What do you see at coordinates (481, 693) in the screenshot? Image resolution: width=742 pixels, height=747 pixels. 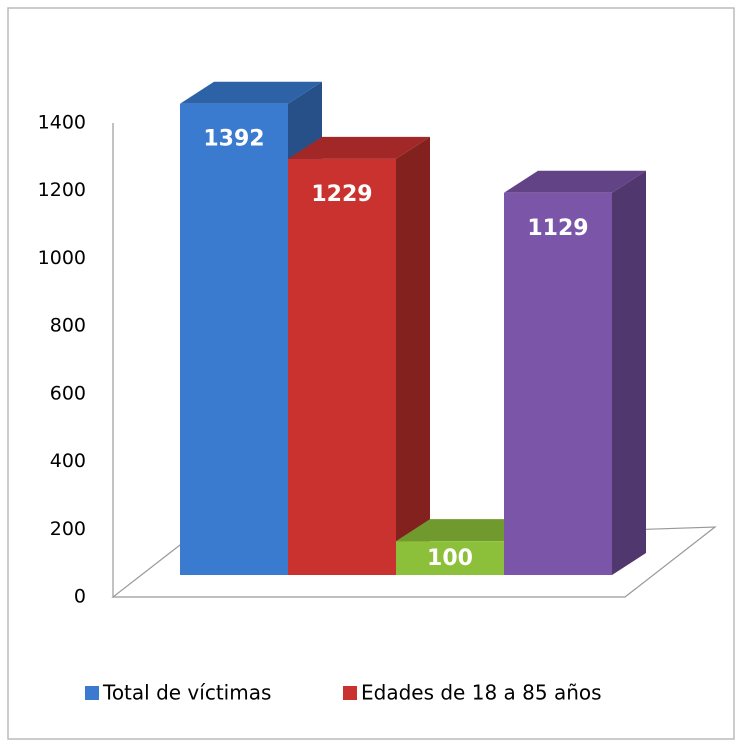 I see `legend-label: Edades de 18 a 85 años` at bounding box center [481, 693].